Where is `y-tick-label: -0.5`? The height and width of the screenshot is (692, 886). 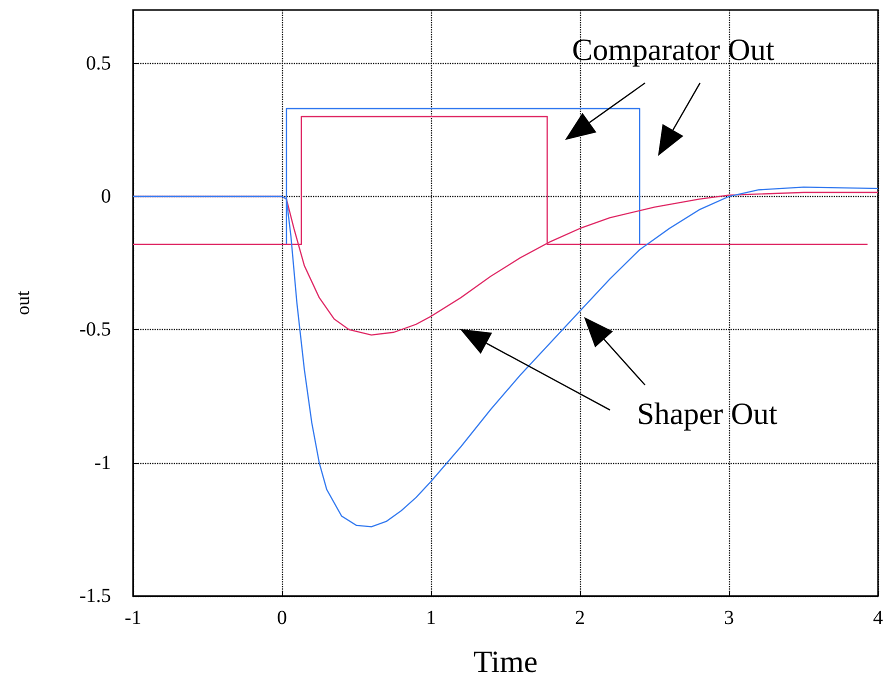 y-tick-label: -0.5 is located at coordinates (95, 329).